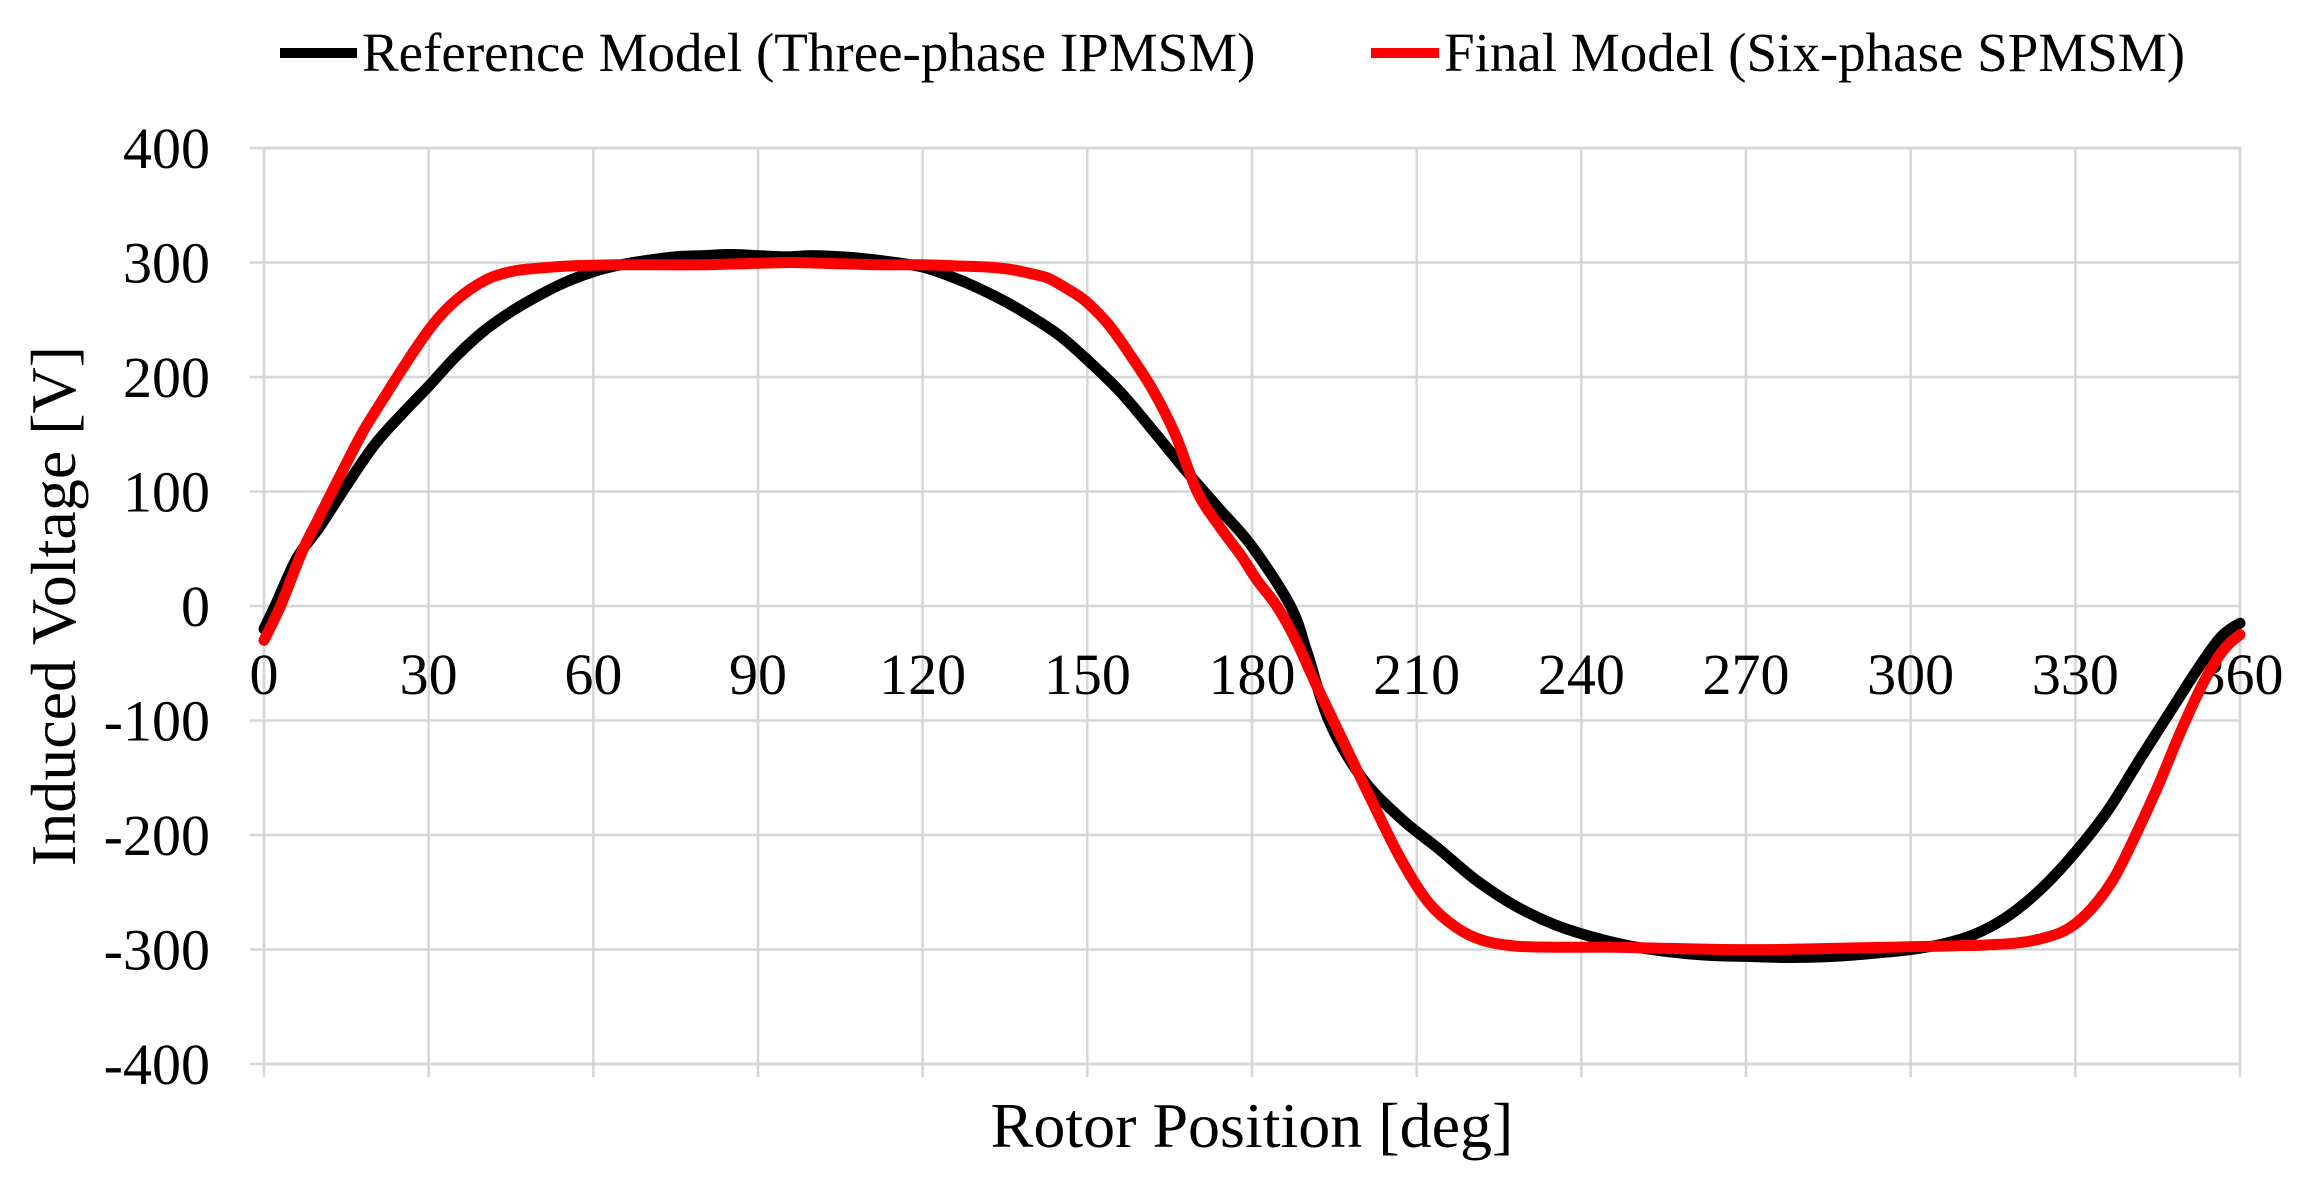  Describe the element at coordinates (1252, 674) in the screenshot. I see `x-tick-label: 180` at that location.